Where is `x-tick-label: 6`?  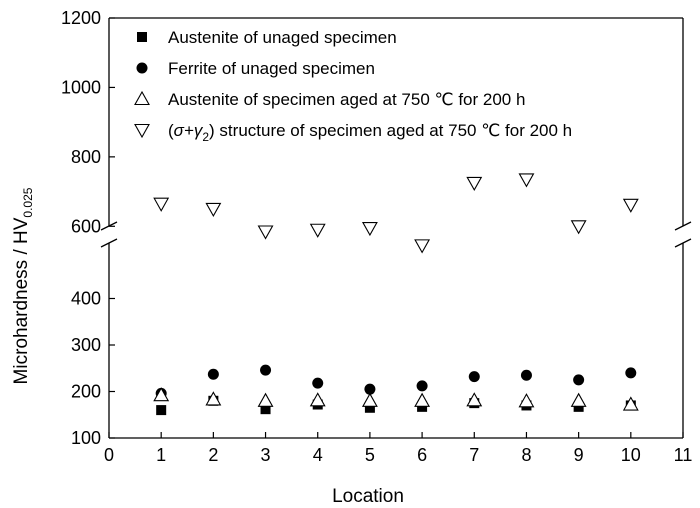
x-tick-label: 6 is located at coordinates (422, 455).